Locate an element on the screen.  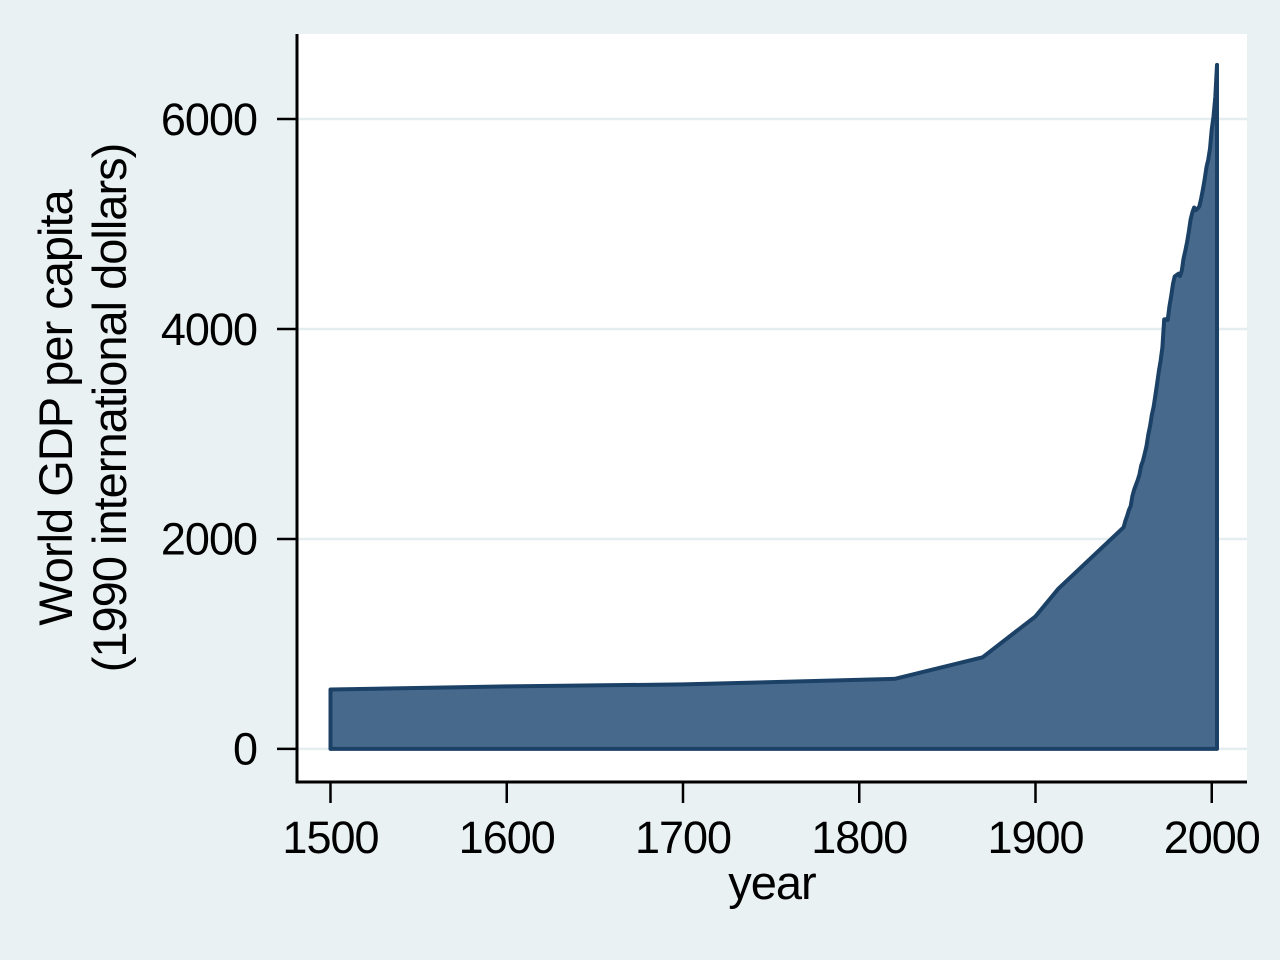
x-tick-label-1800: 1800 is located at coordinates (859, 837).